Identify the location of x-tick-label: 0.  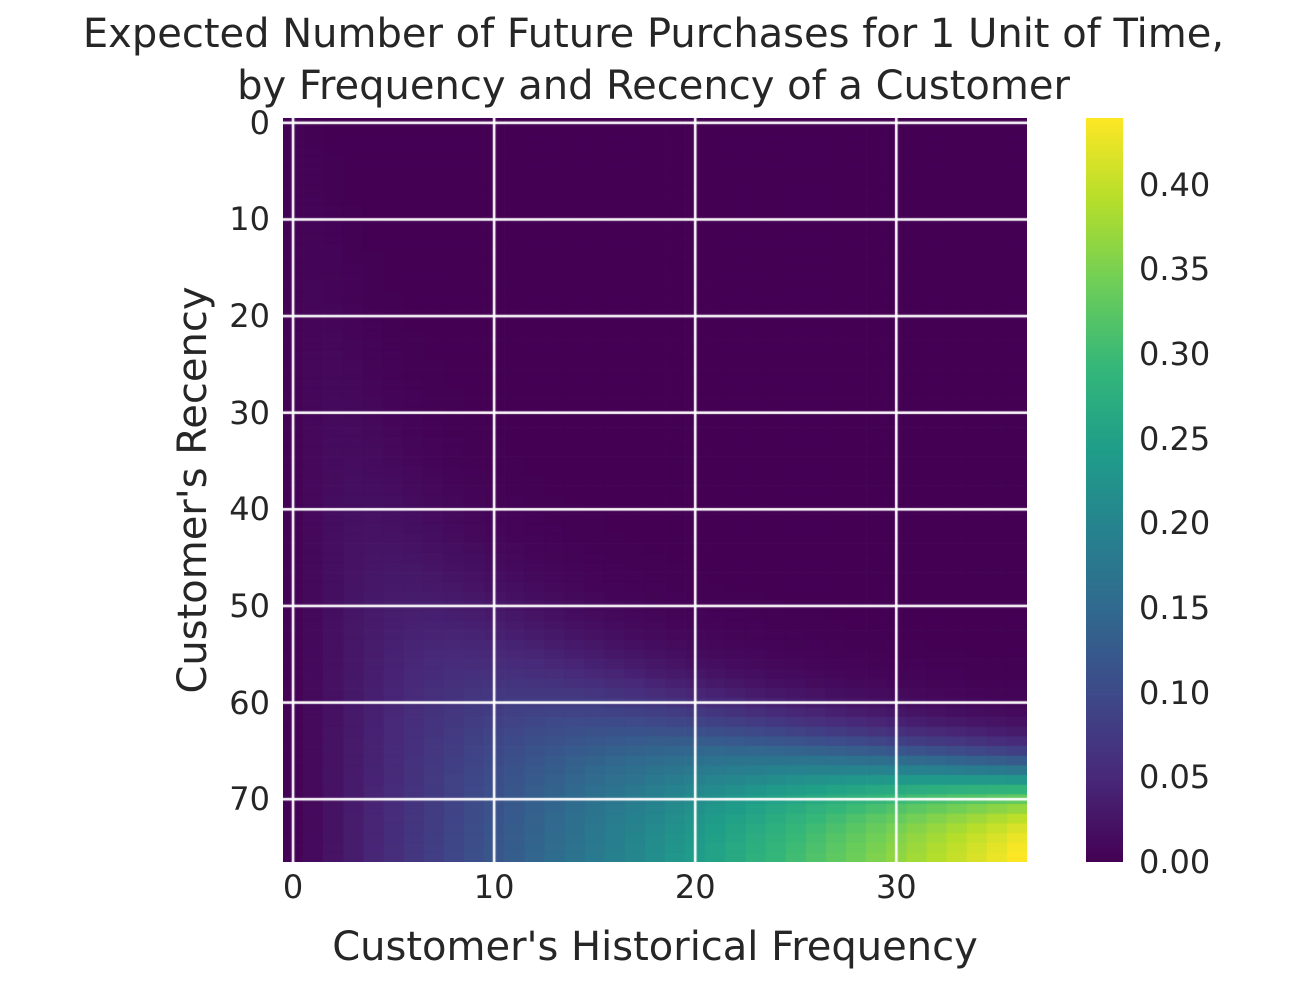
(293, 887).